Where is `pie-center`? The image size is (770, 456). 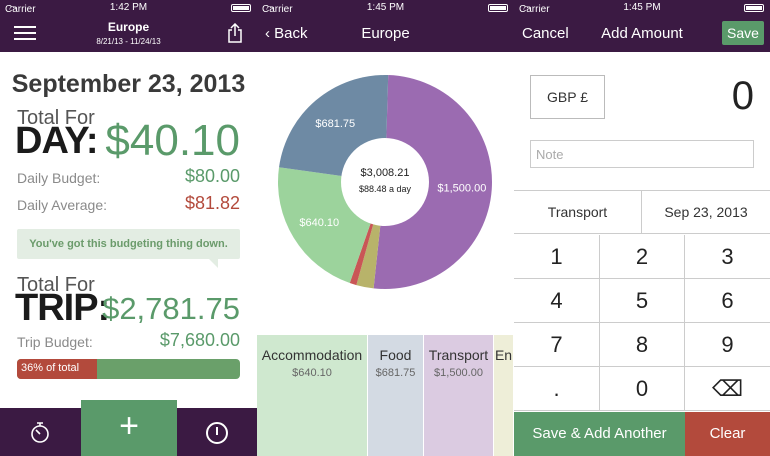 pie-center is located at coordinates (385, 182).